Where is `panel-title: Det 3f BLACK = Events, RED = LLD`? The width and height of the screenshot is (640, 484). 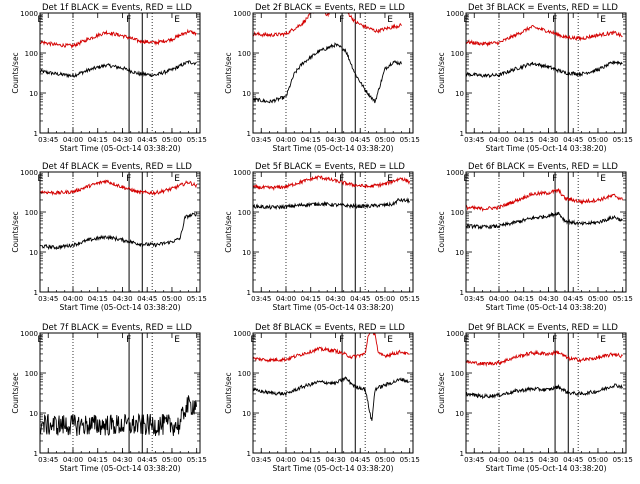 panel-title: Det 3f BLACK = Events, RED = LLD is located at coordinates (543, 8).